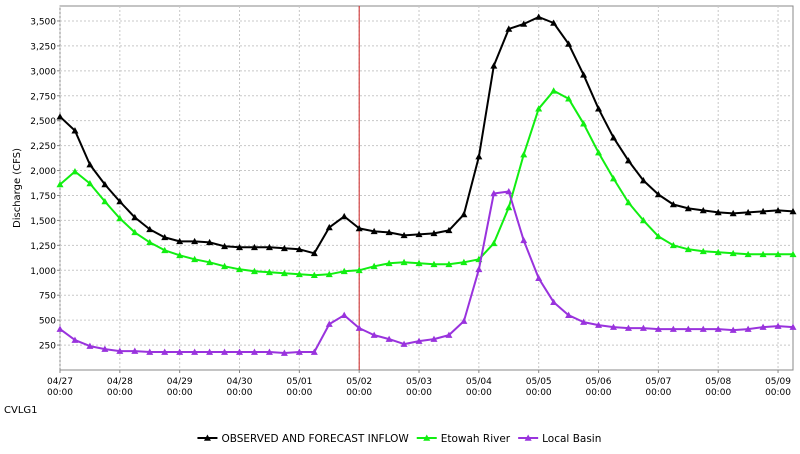 This screenshot has width=800, height=454. What do you see at coordinates (43, 222) in the screenshot?
I see `y-tick-label: 1,500` at bounding box center [43, 222].